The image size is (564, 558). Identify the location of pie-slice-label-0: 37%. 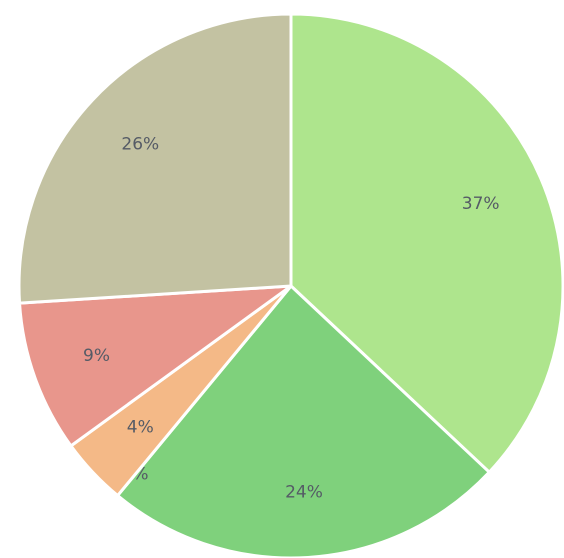
(481, 204).